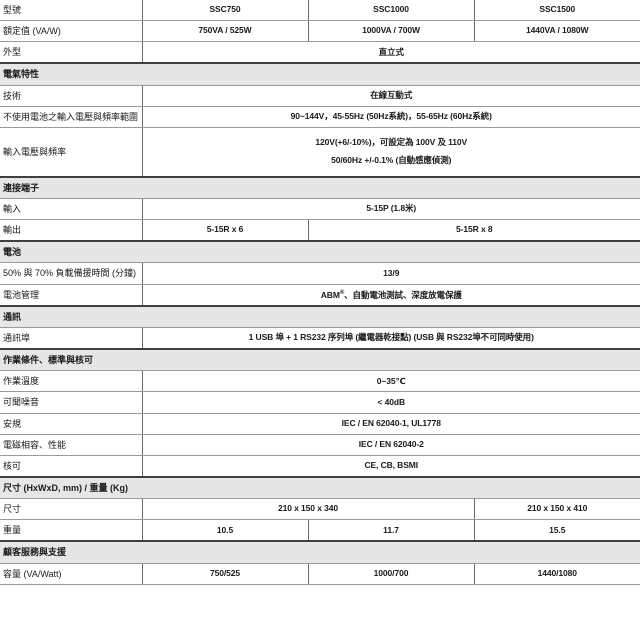 This screenshot has height=640, width=640. Describe the element at coordinates (308, 509) in the screenshot. I see `spec-row-value: 210 x 150 x 340` at that location.